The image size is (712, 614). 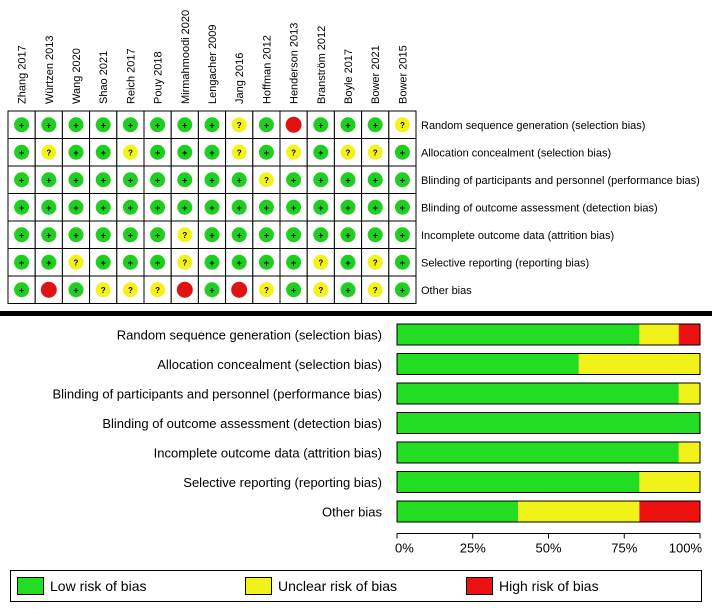 What do you see at coordinates (322, 65) in the screenshot?
I see `study-label: Branström 2012` at bounding box center [322, 65].